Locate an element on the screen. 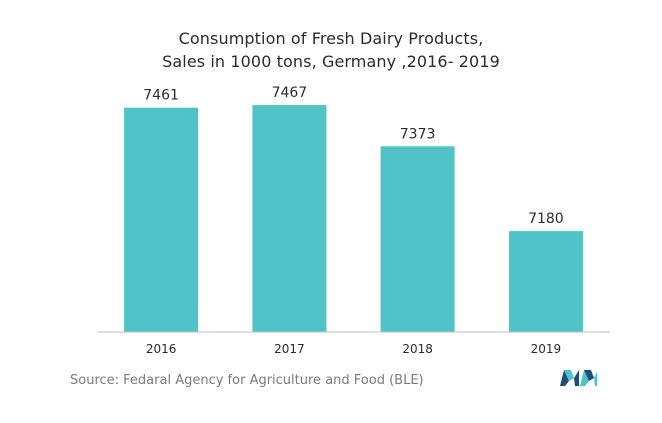 The height and width of the screenshot is (423, 662). data-label-2019: 7180 is located at coordinates (546, 219).